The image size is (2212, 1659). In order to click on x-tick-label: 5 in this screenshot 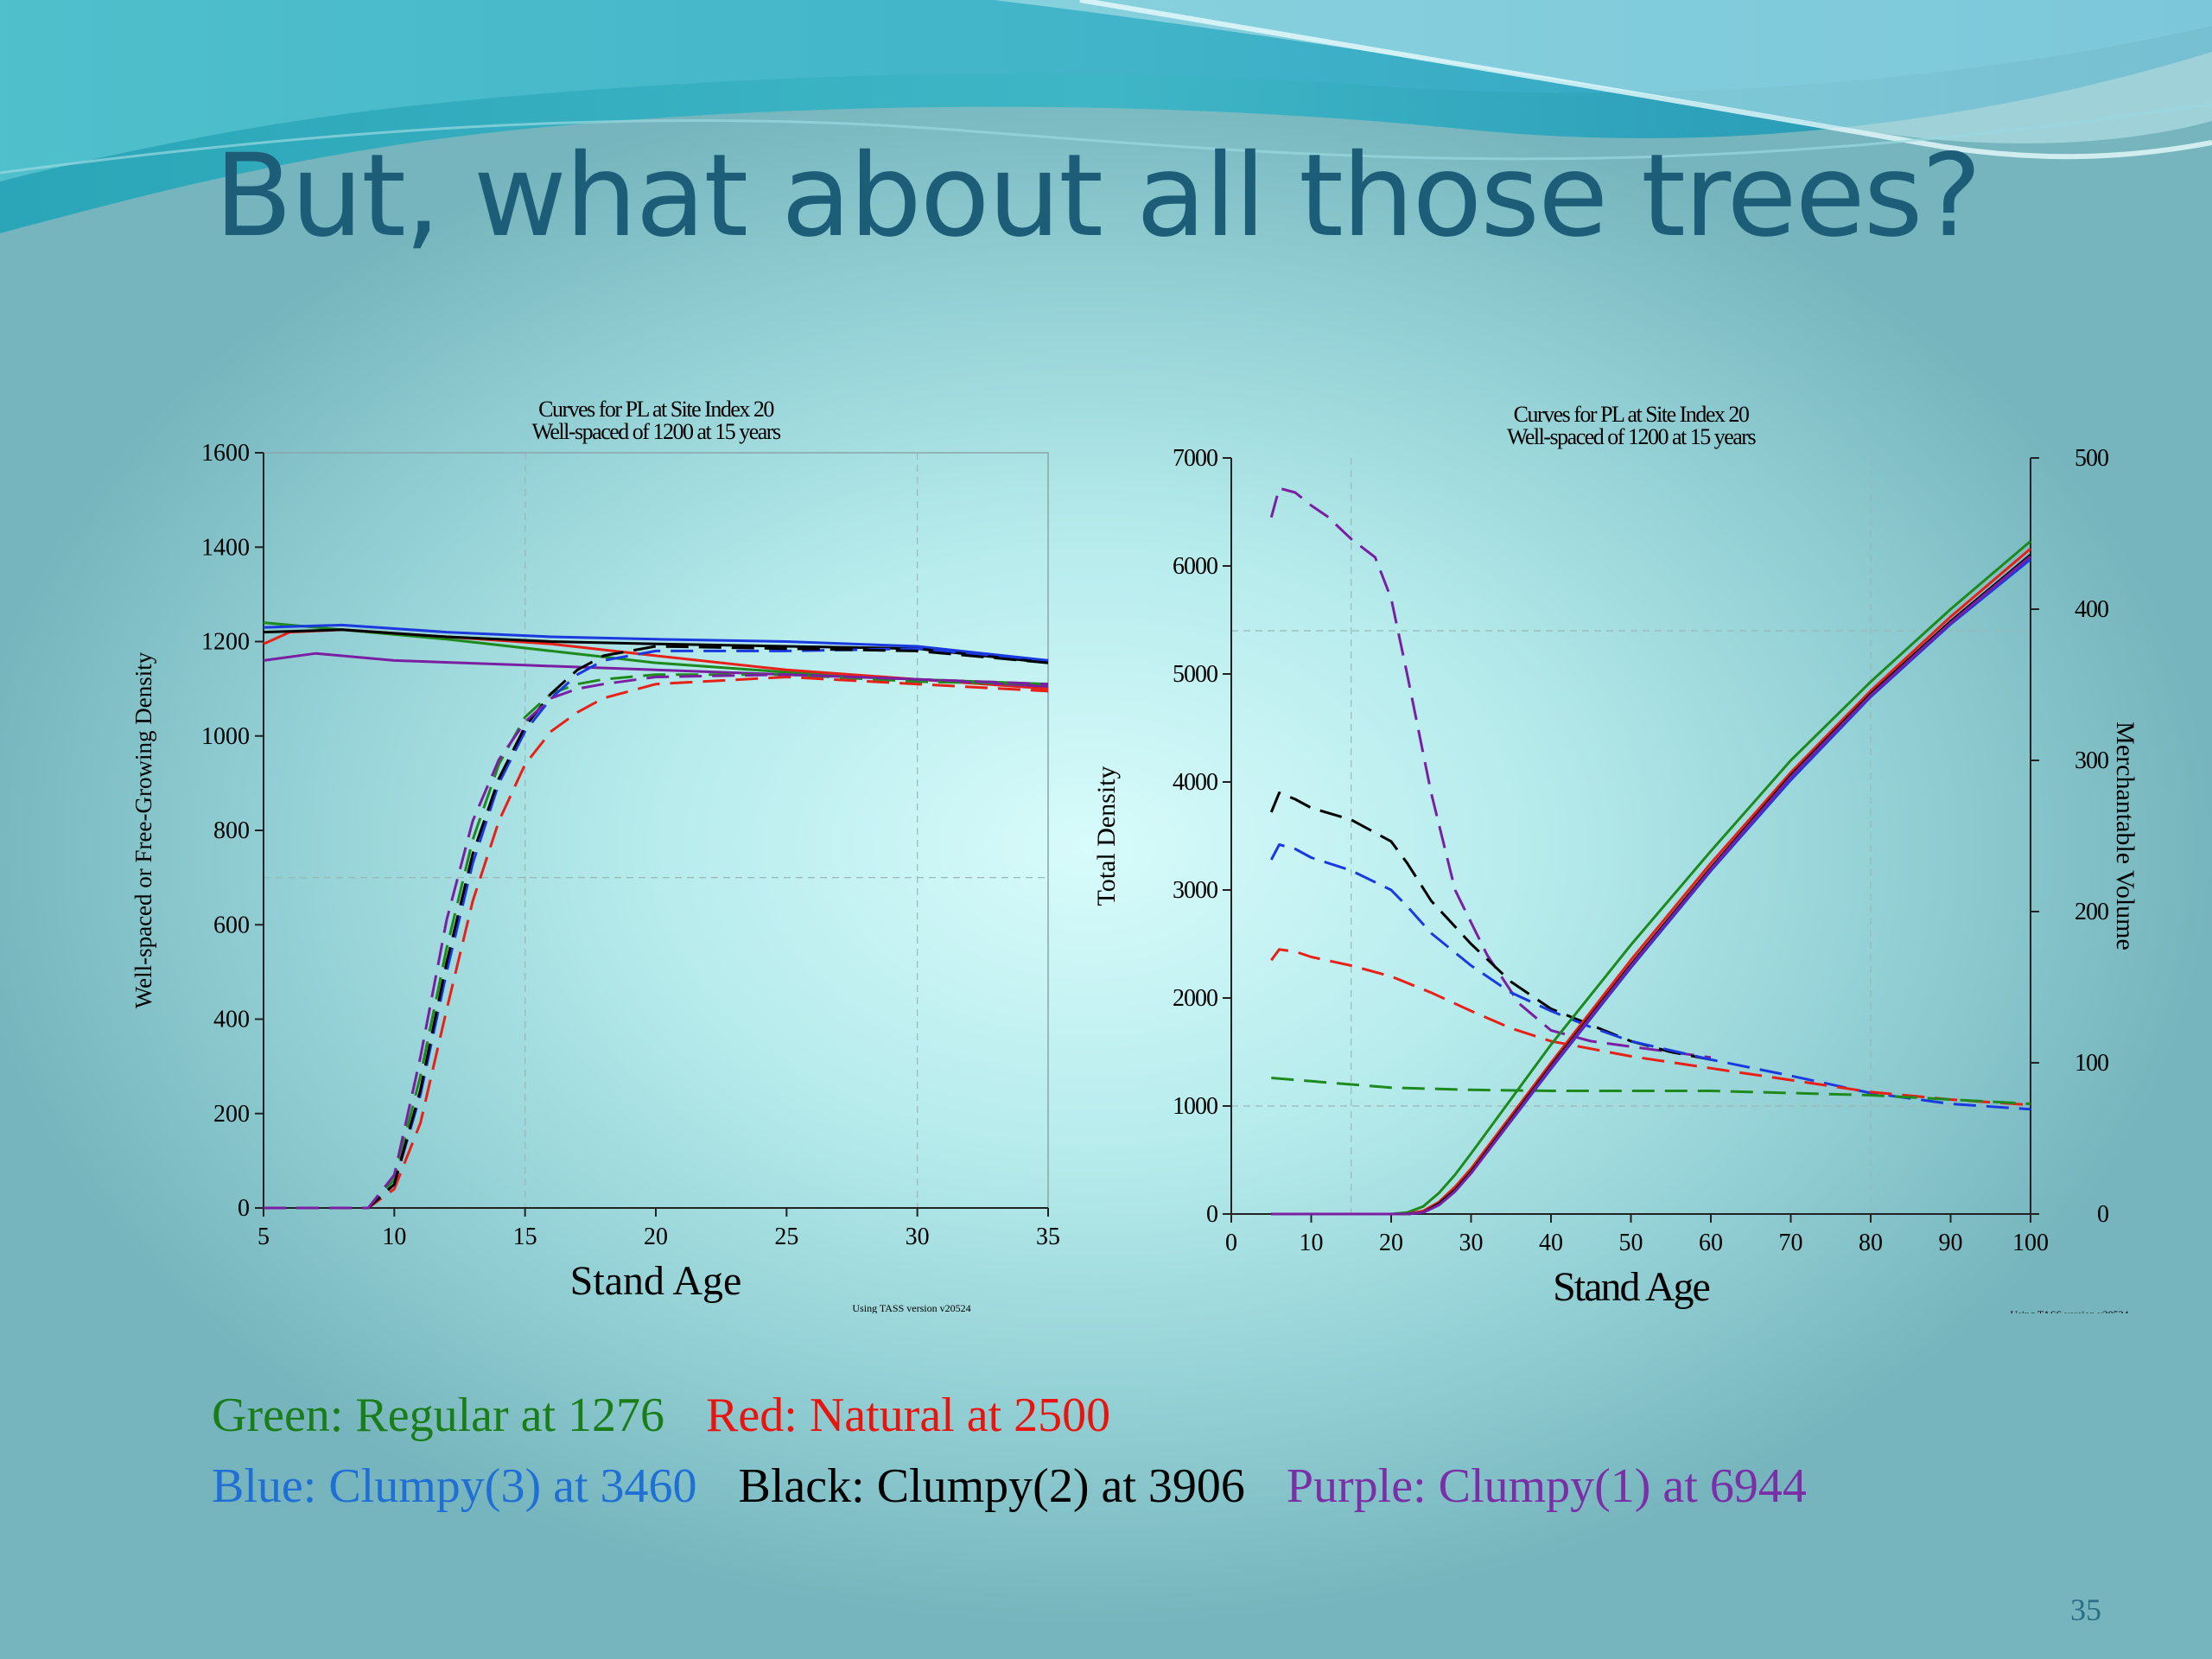, I will do `click(263, 1237)`.